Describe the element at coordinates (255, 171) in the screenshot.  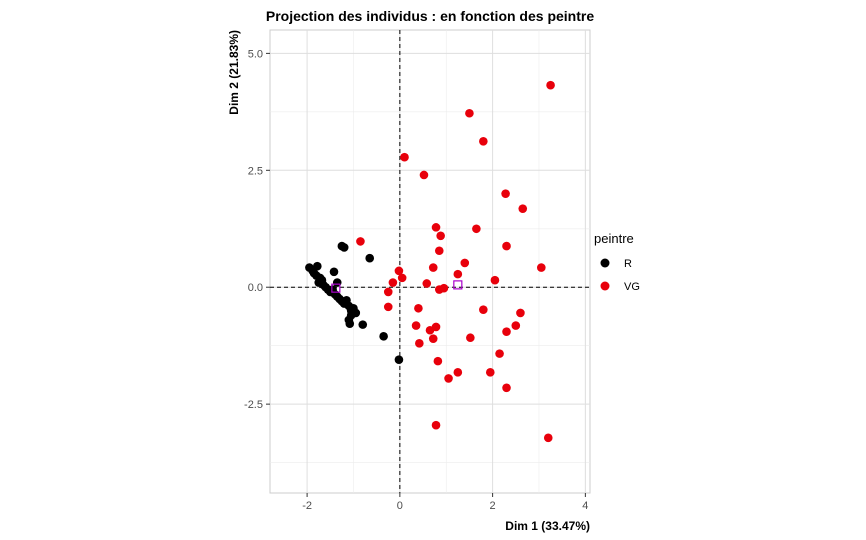
I see `y-tick-label: 2.5` at that location.